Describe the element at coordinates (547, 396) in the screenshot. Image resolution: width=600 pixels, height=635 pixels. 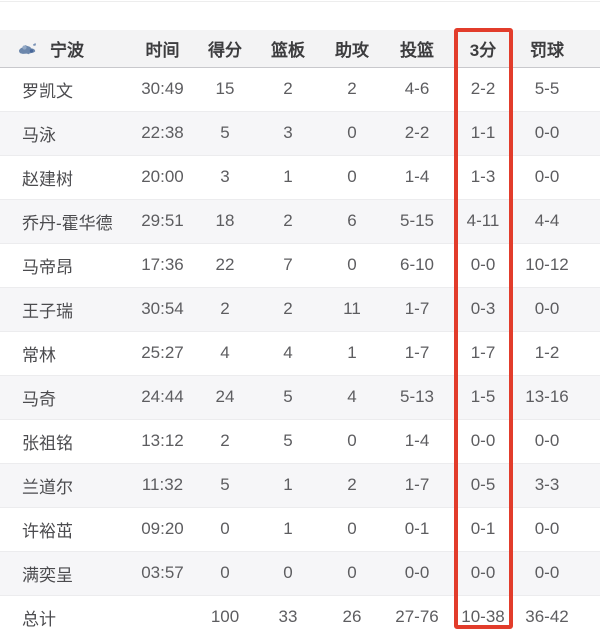
I see `free-throws-cell: 13-16` at that location.